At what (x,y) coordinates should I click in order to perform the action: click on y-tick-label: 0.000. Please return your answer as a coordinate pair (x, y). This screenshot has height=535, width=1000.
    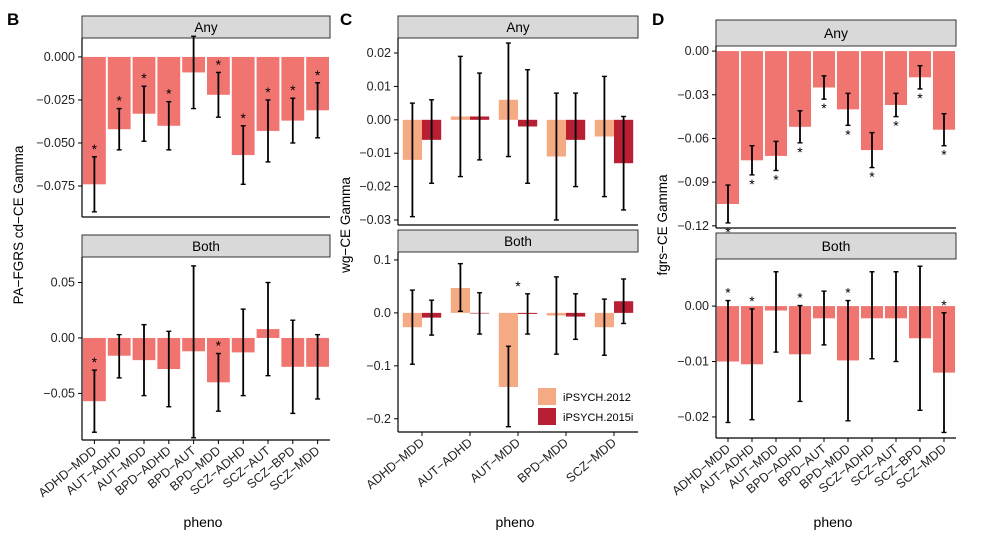
    Looking at the image, I should click on (59, 57).